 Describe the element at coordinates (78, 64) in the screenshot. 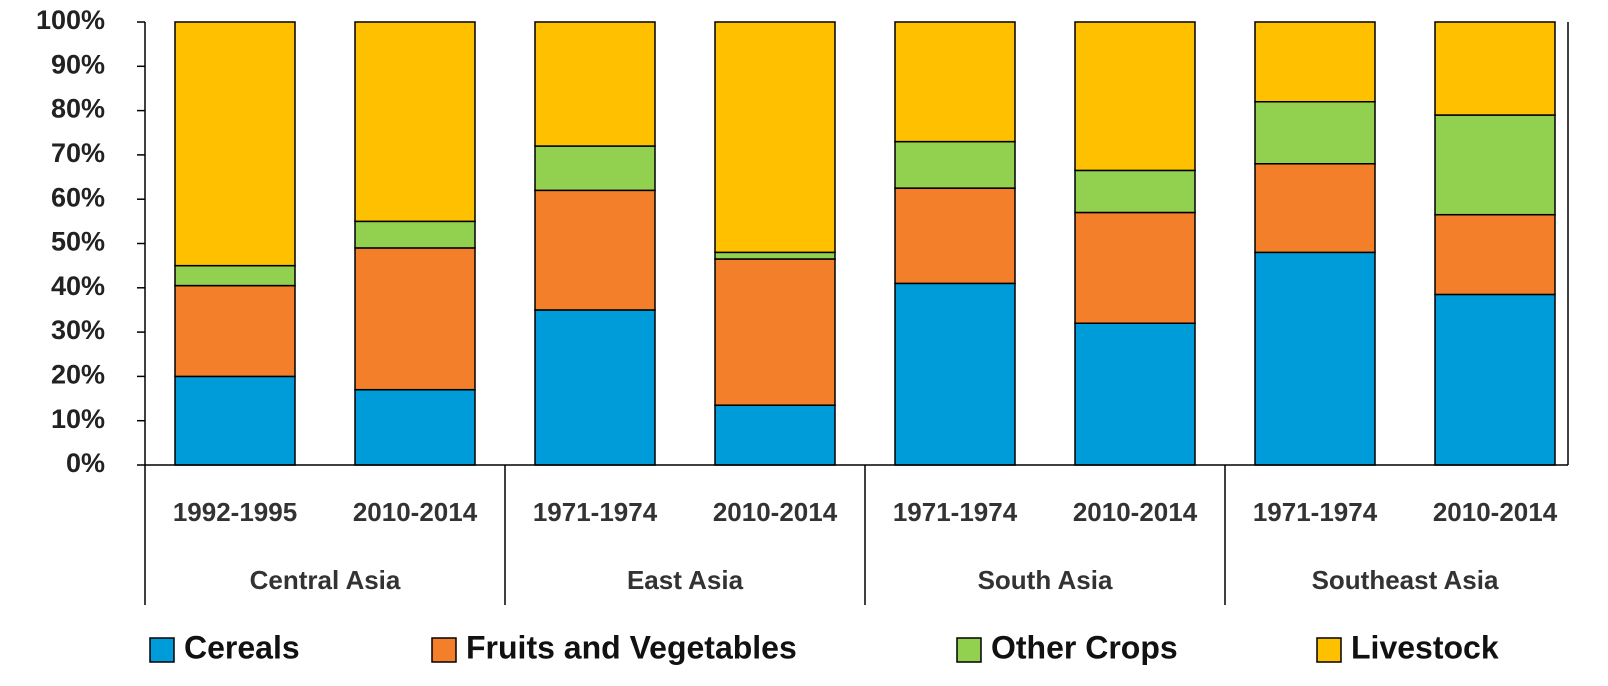

I see `y-tick-label: 90%` at that location.